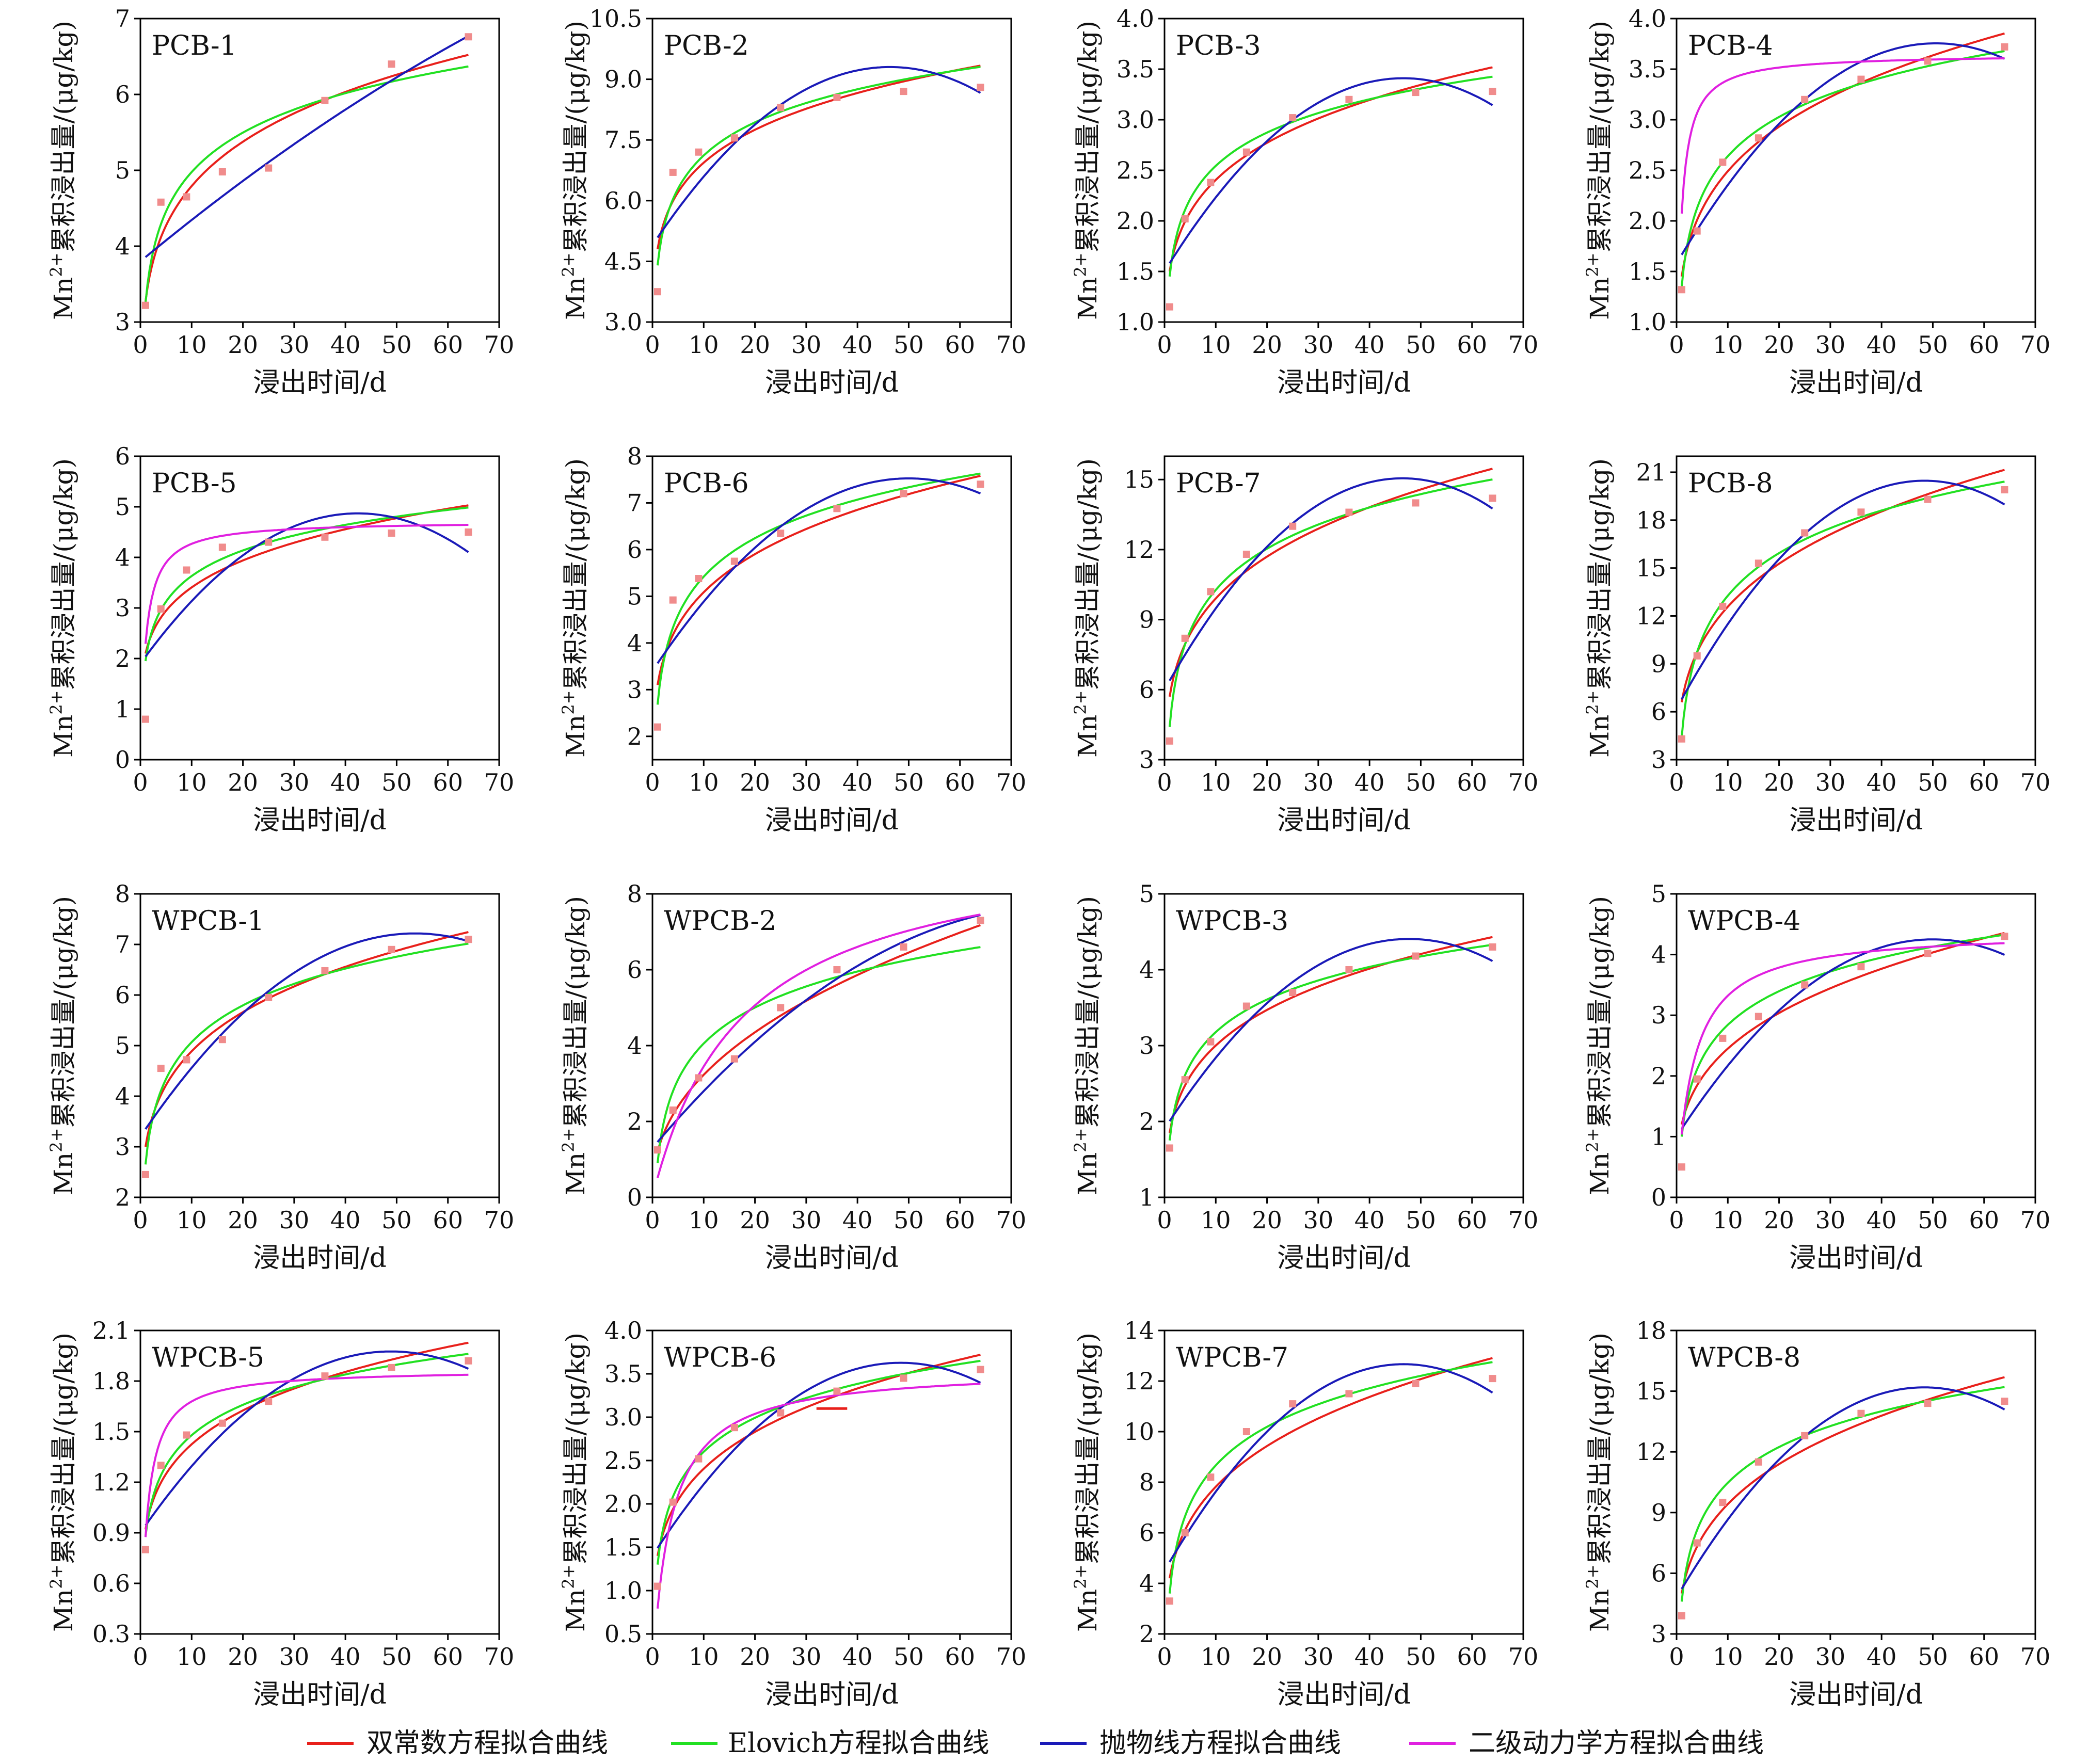 This screenshot has width=2073, height=1764. I want to click on y-tick-label: 21, so click(1651, 472).